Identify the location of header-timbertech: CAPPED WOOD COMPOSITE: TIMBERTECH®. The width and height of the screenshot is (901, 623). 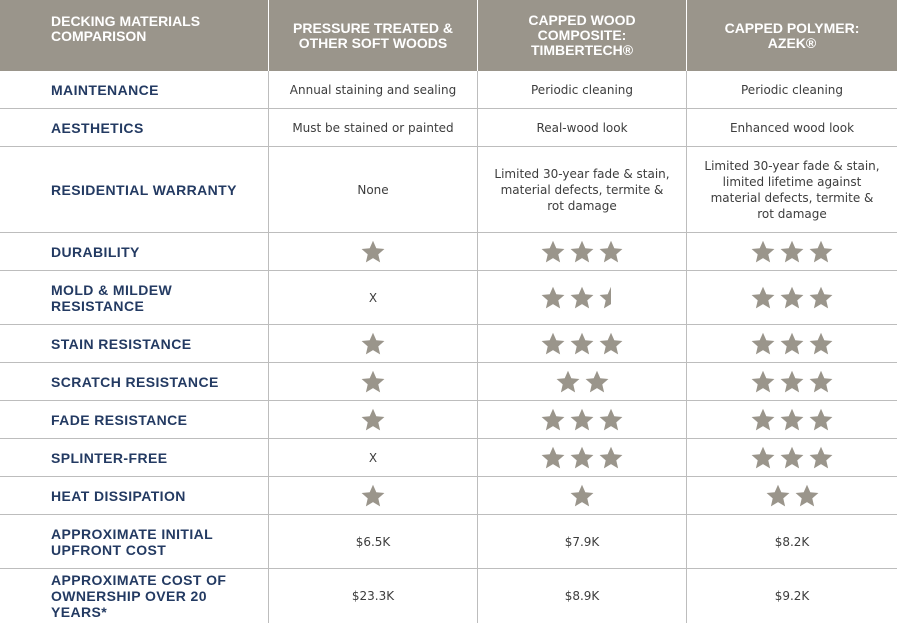
(582, 35).